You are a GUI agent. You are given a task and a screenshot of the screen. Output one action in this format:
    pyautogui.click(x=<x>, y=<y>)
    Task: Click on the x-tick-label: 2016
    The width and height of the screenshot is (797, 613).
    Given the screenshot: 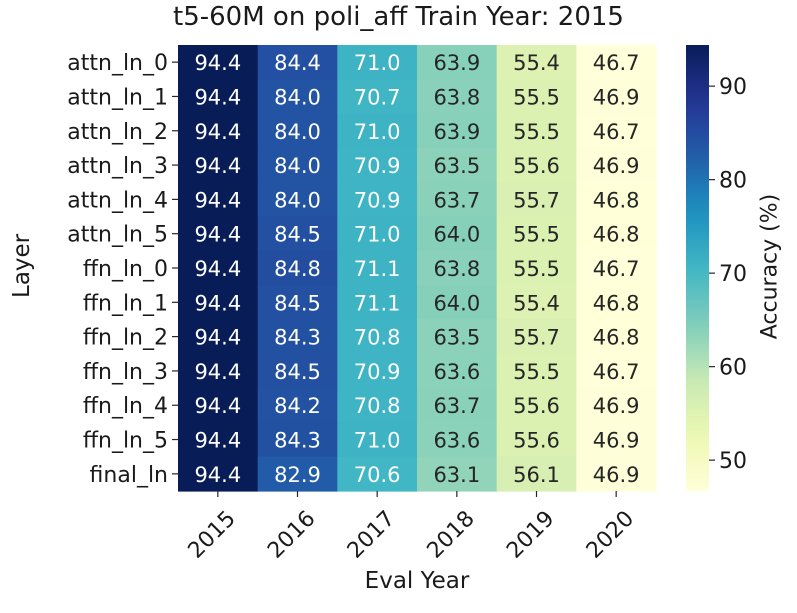 What is the action you would take?
    pyautogui.click(x=291, y=534)
    